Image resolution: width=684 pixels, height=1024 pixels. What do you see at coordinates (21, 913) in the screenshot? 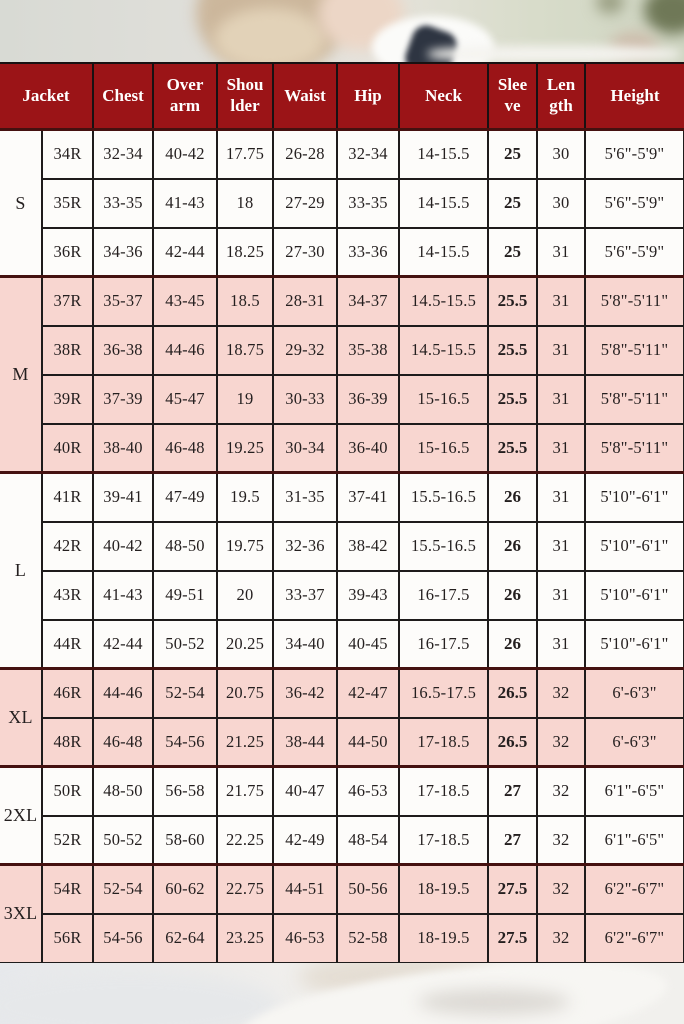
I see `size-group-label: 3XL` at bounding box center [21, 913].